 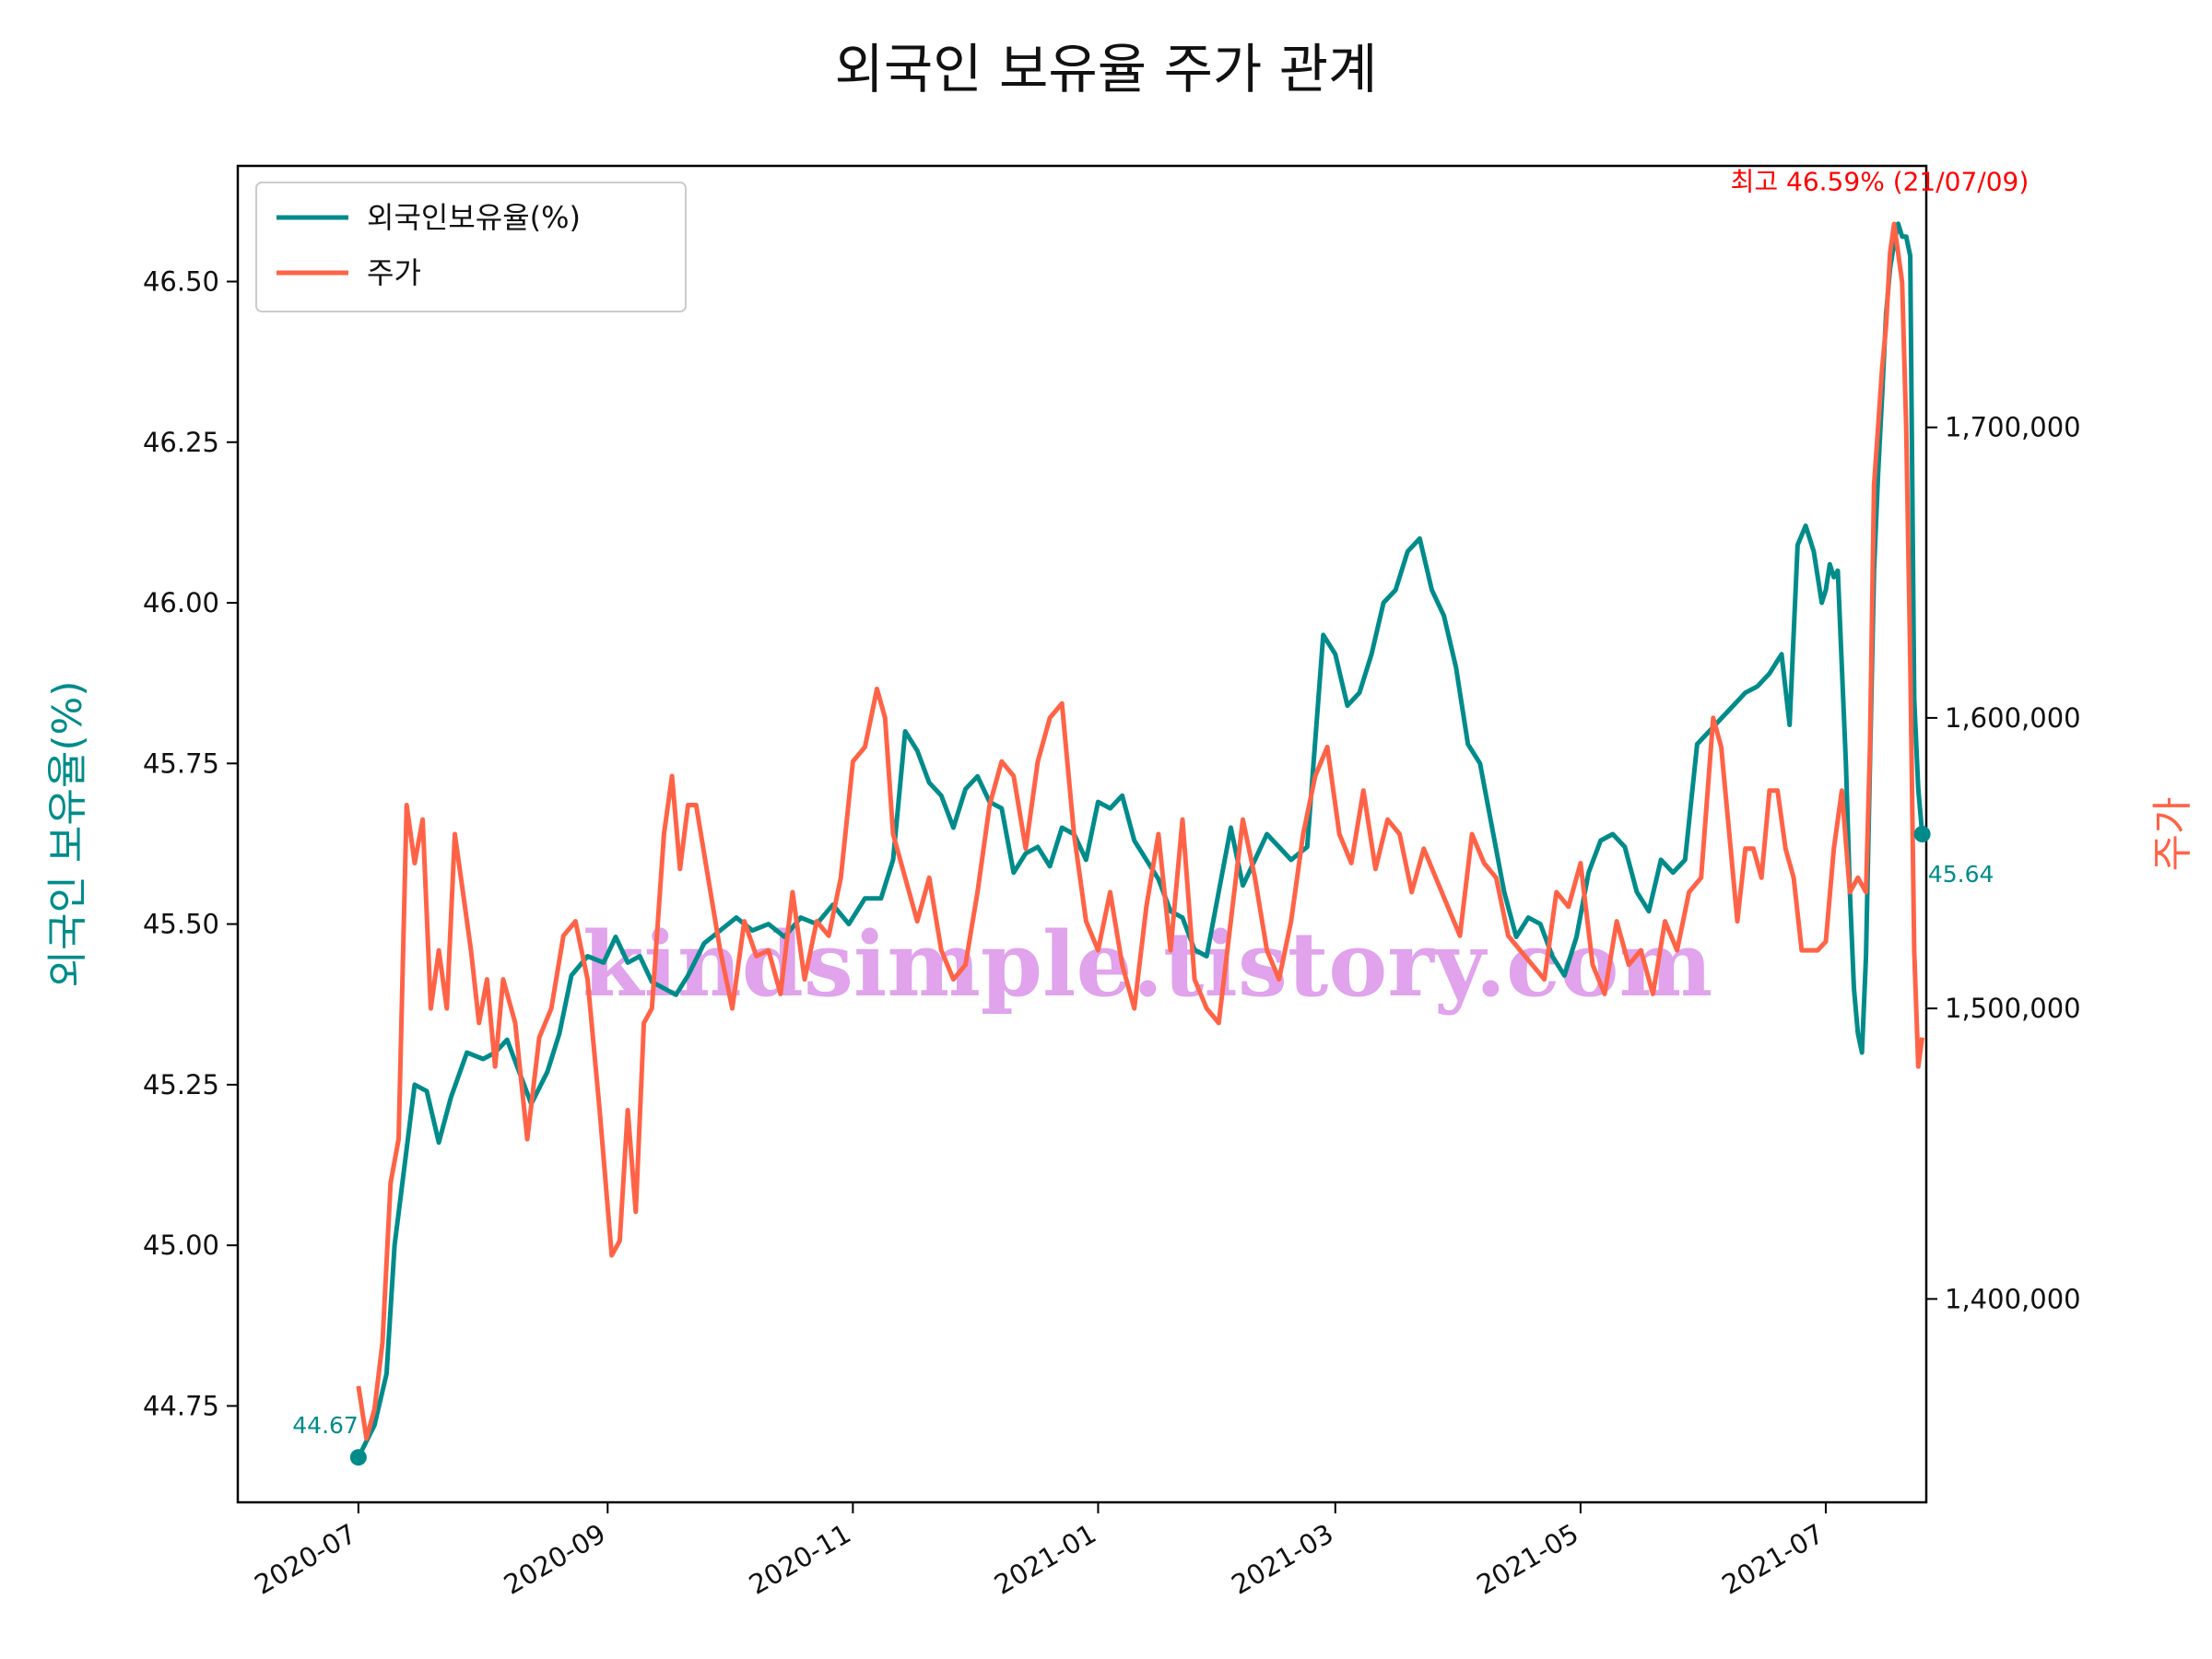 What do you see at coordinates (181, 924) in the screenshot?
I see `y-left-tick-label: 45.50` at bounding box center [181, 924].